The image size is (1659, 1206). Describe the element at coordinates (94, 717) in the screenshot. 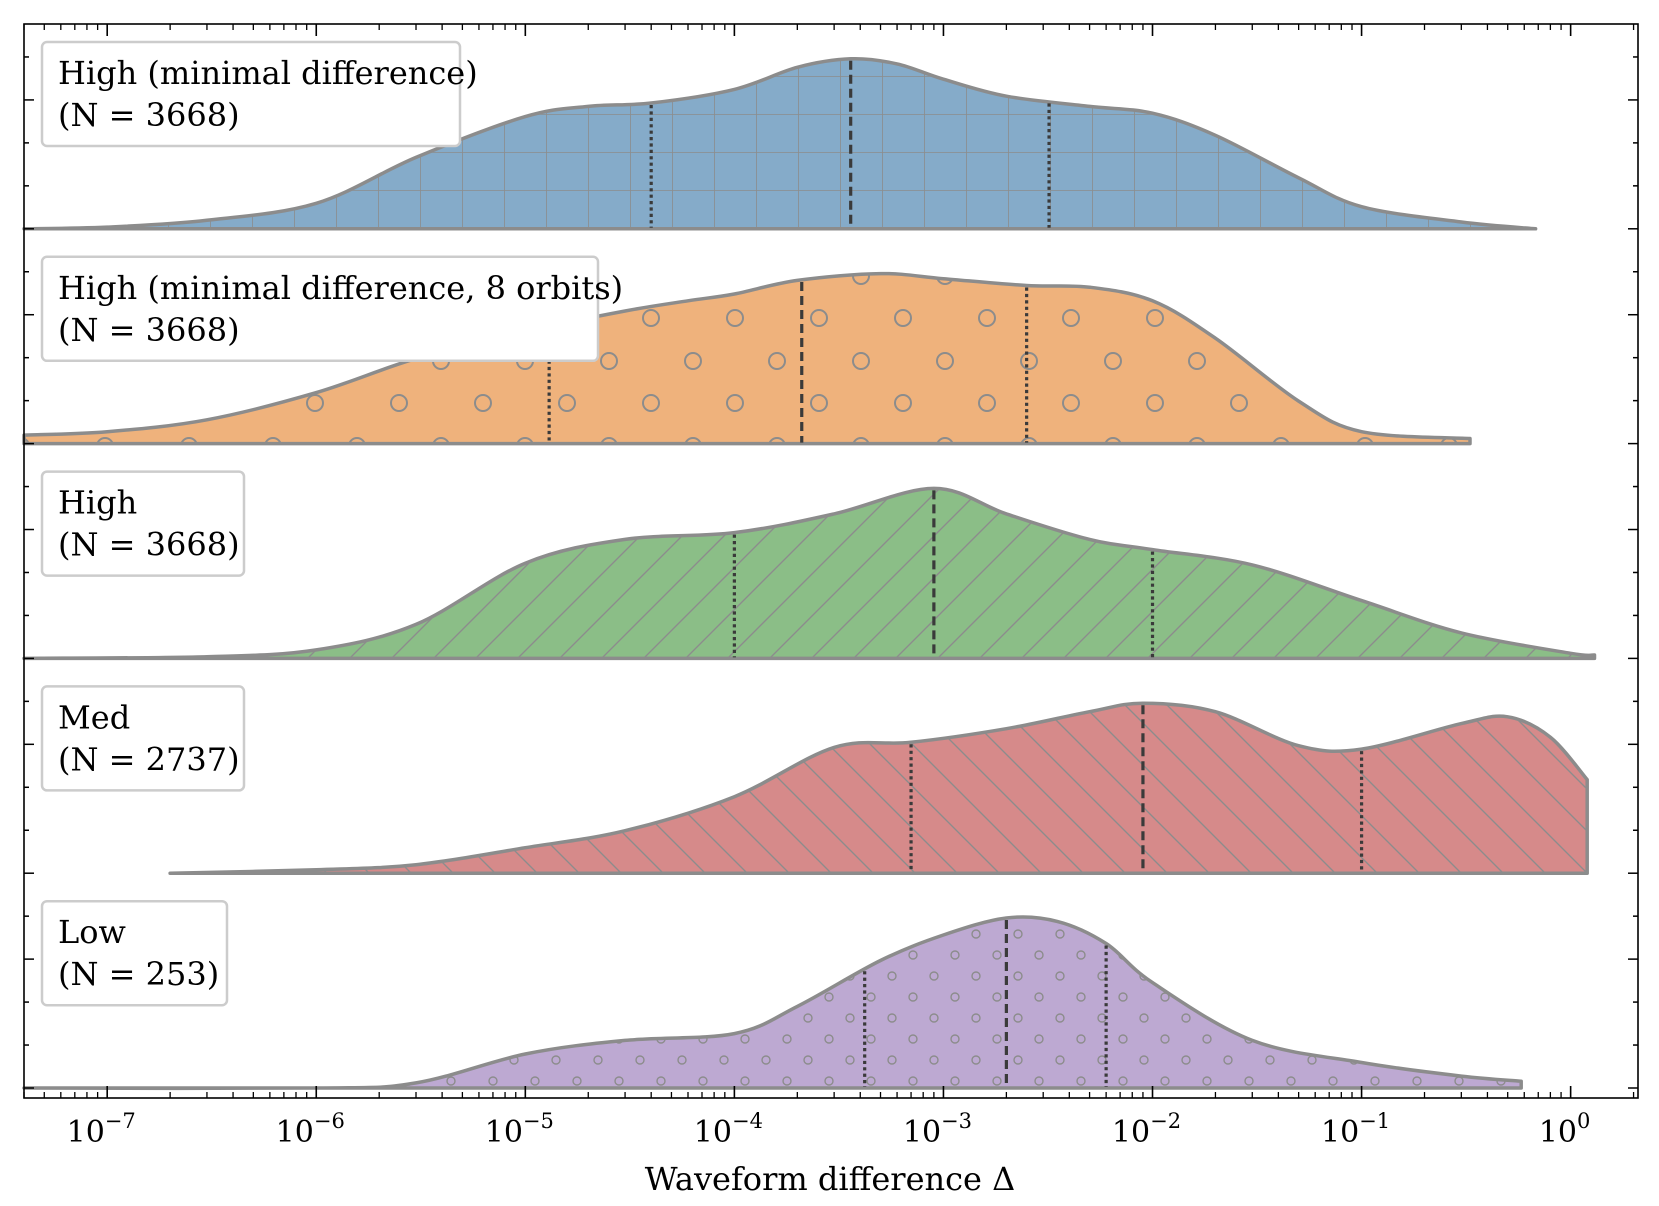

I see `legend-title: Med` at that location.